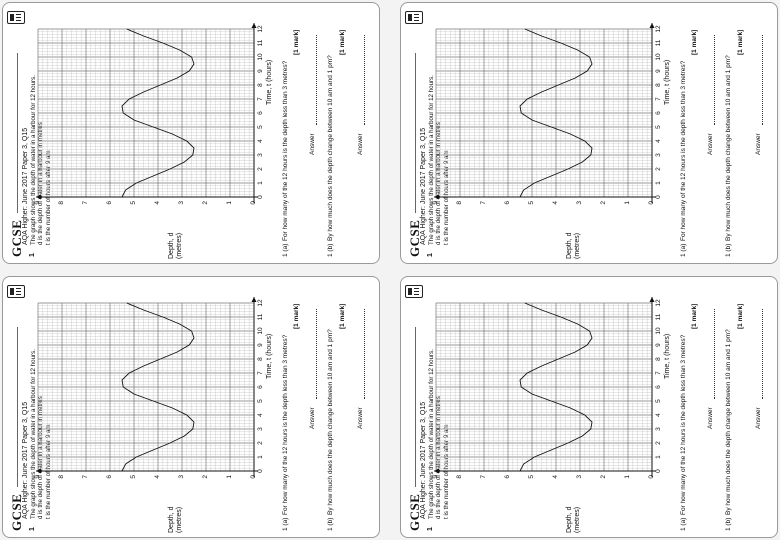 The height and width of the screenshot is (540, 780). I want to click on question-source: AQA Higher: June 2017 Paper 3, Q15, so click(423, 460).